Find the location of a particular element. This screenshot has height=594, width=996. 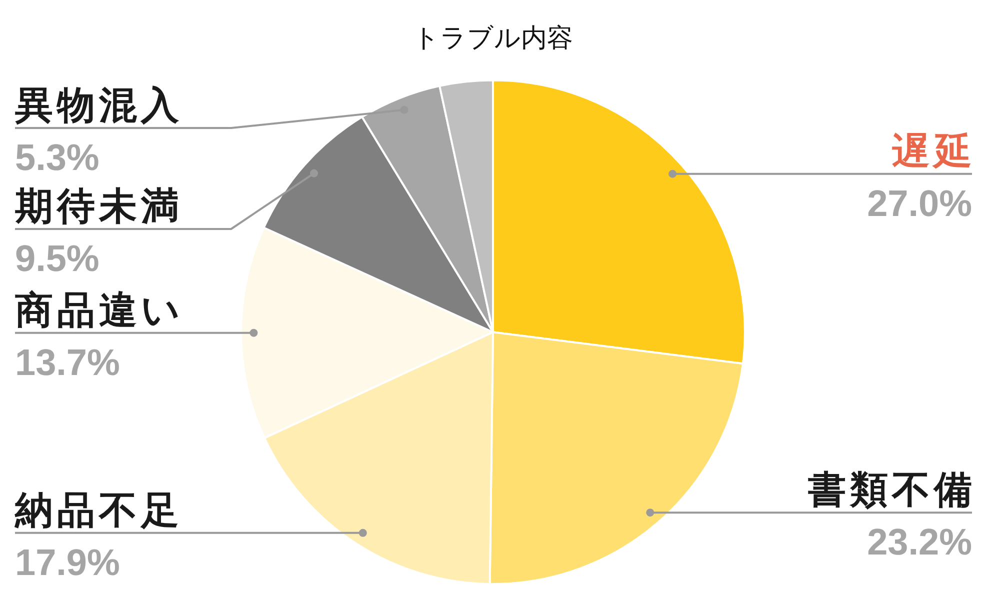

slice-label: 期待未満 is located at coordinates (98, 206).